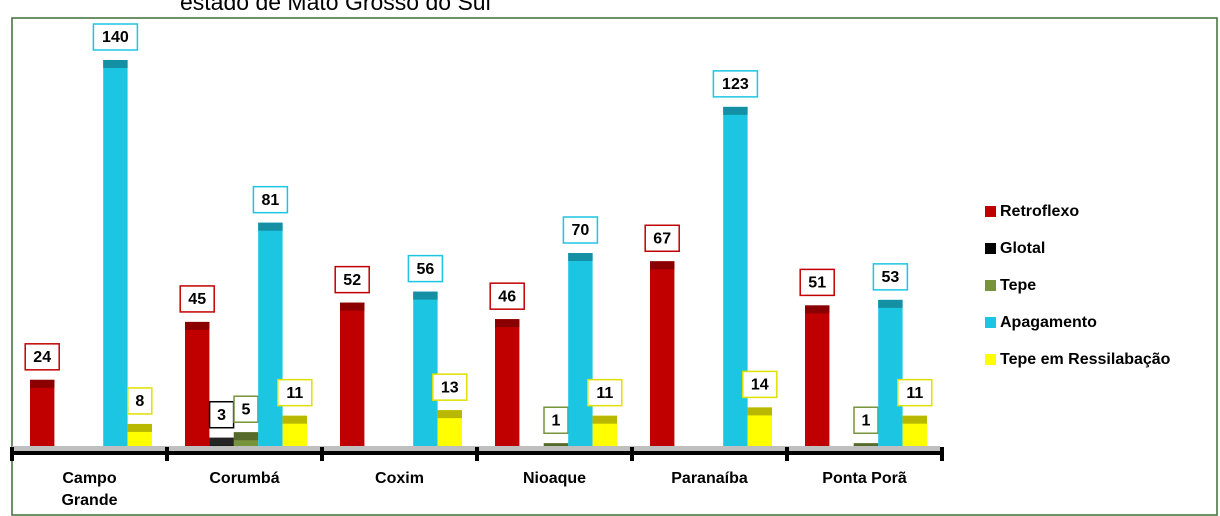 This screenshot has width=1220, height=516. What do you see at coordinates (709, 478) in the screenshot?
I see `x-tick-label: Paranaíba` at bounding box center [709, 478].